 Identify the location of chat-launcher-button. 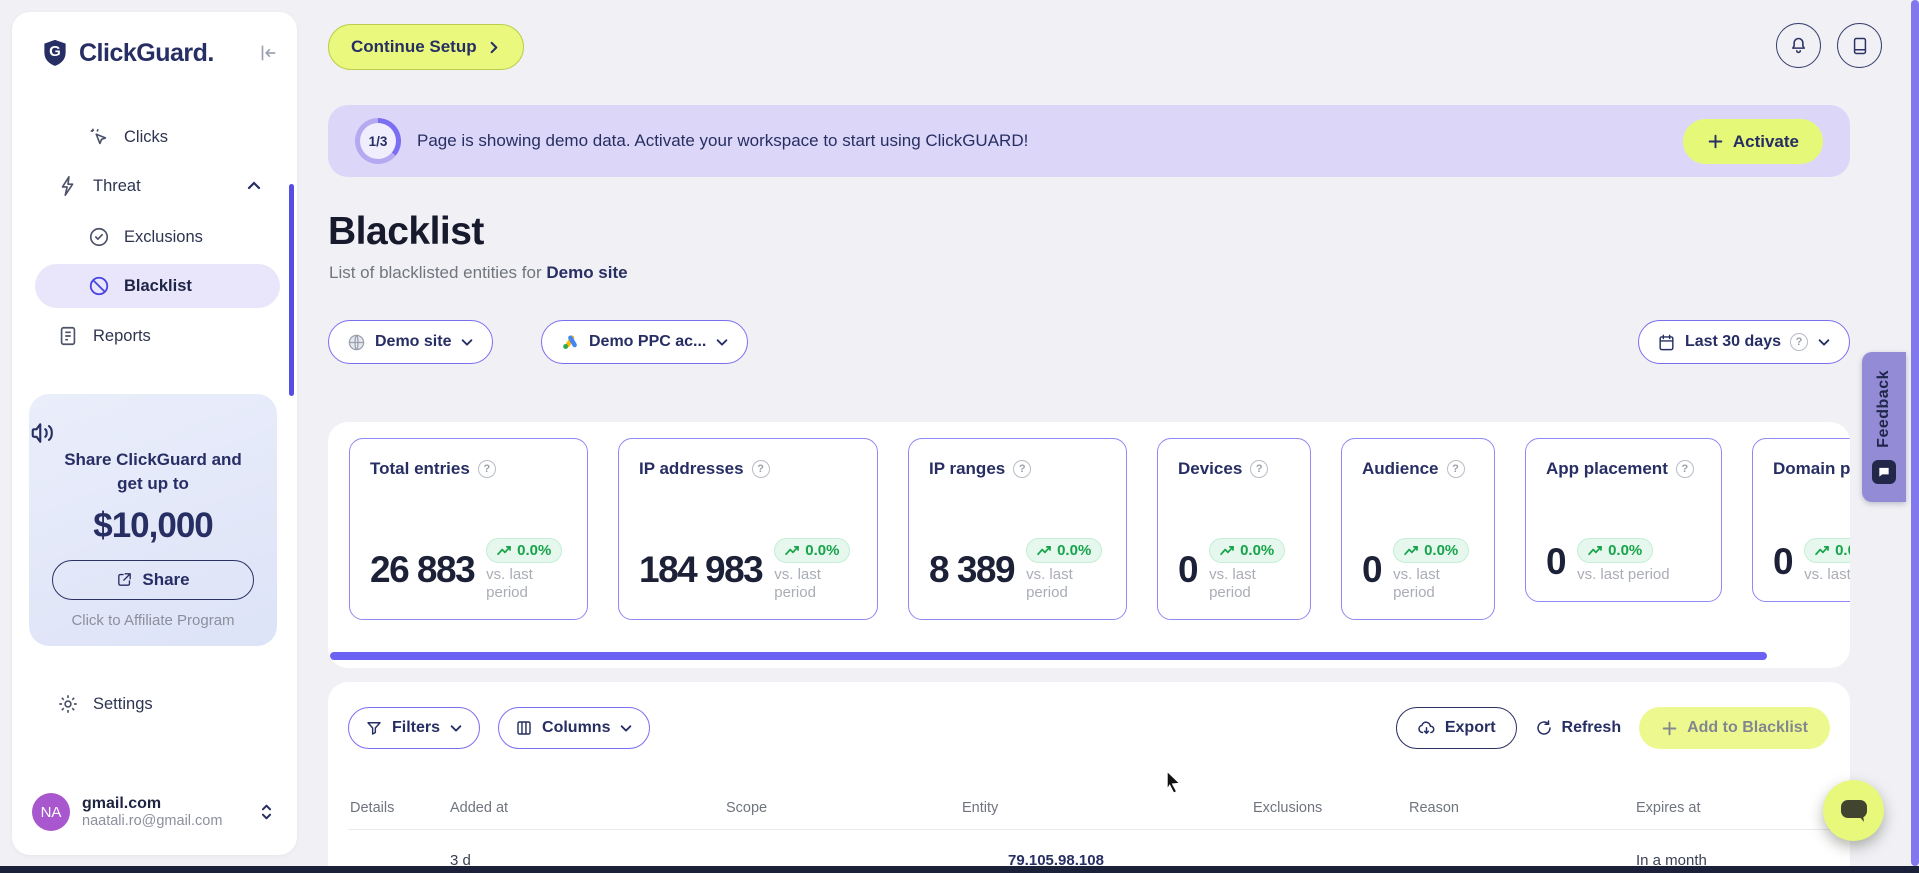
(1853, 810).